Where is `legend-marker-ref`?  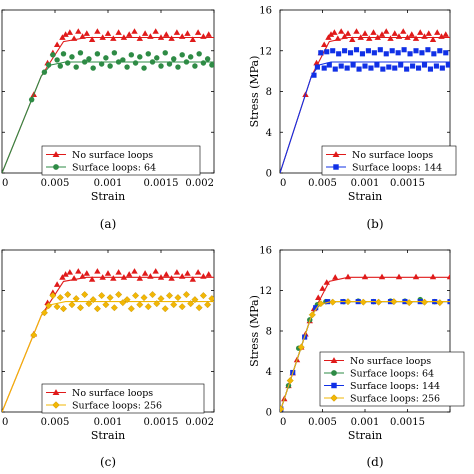
legend-marker-ref is located at coordinates (56, 392).